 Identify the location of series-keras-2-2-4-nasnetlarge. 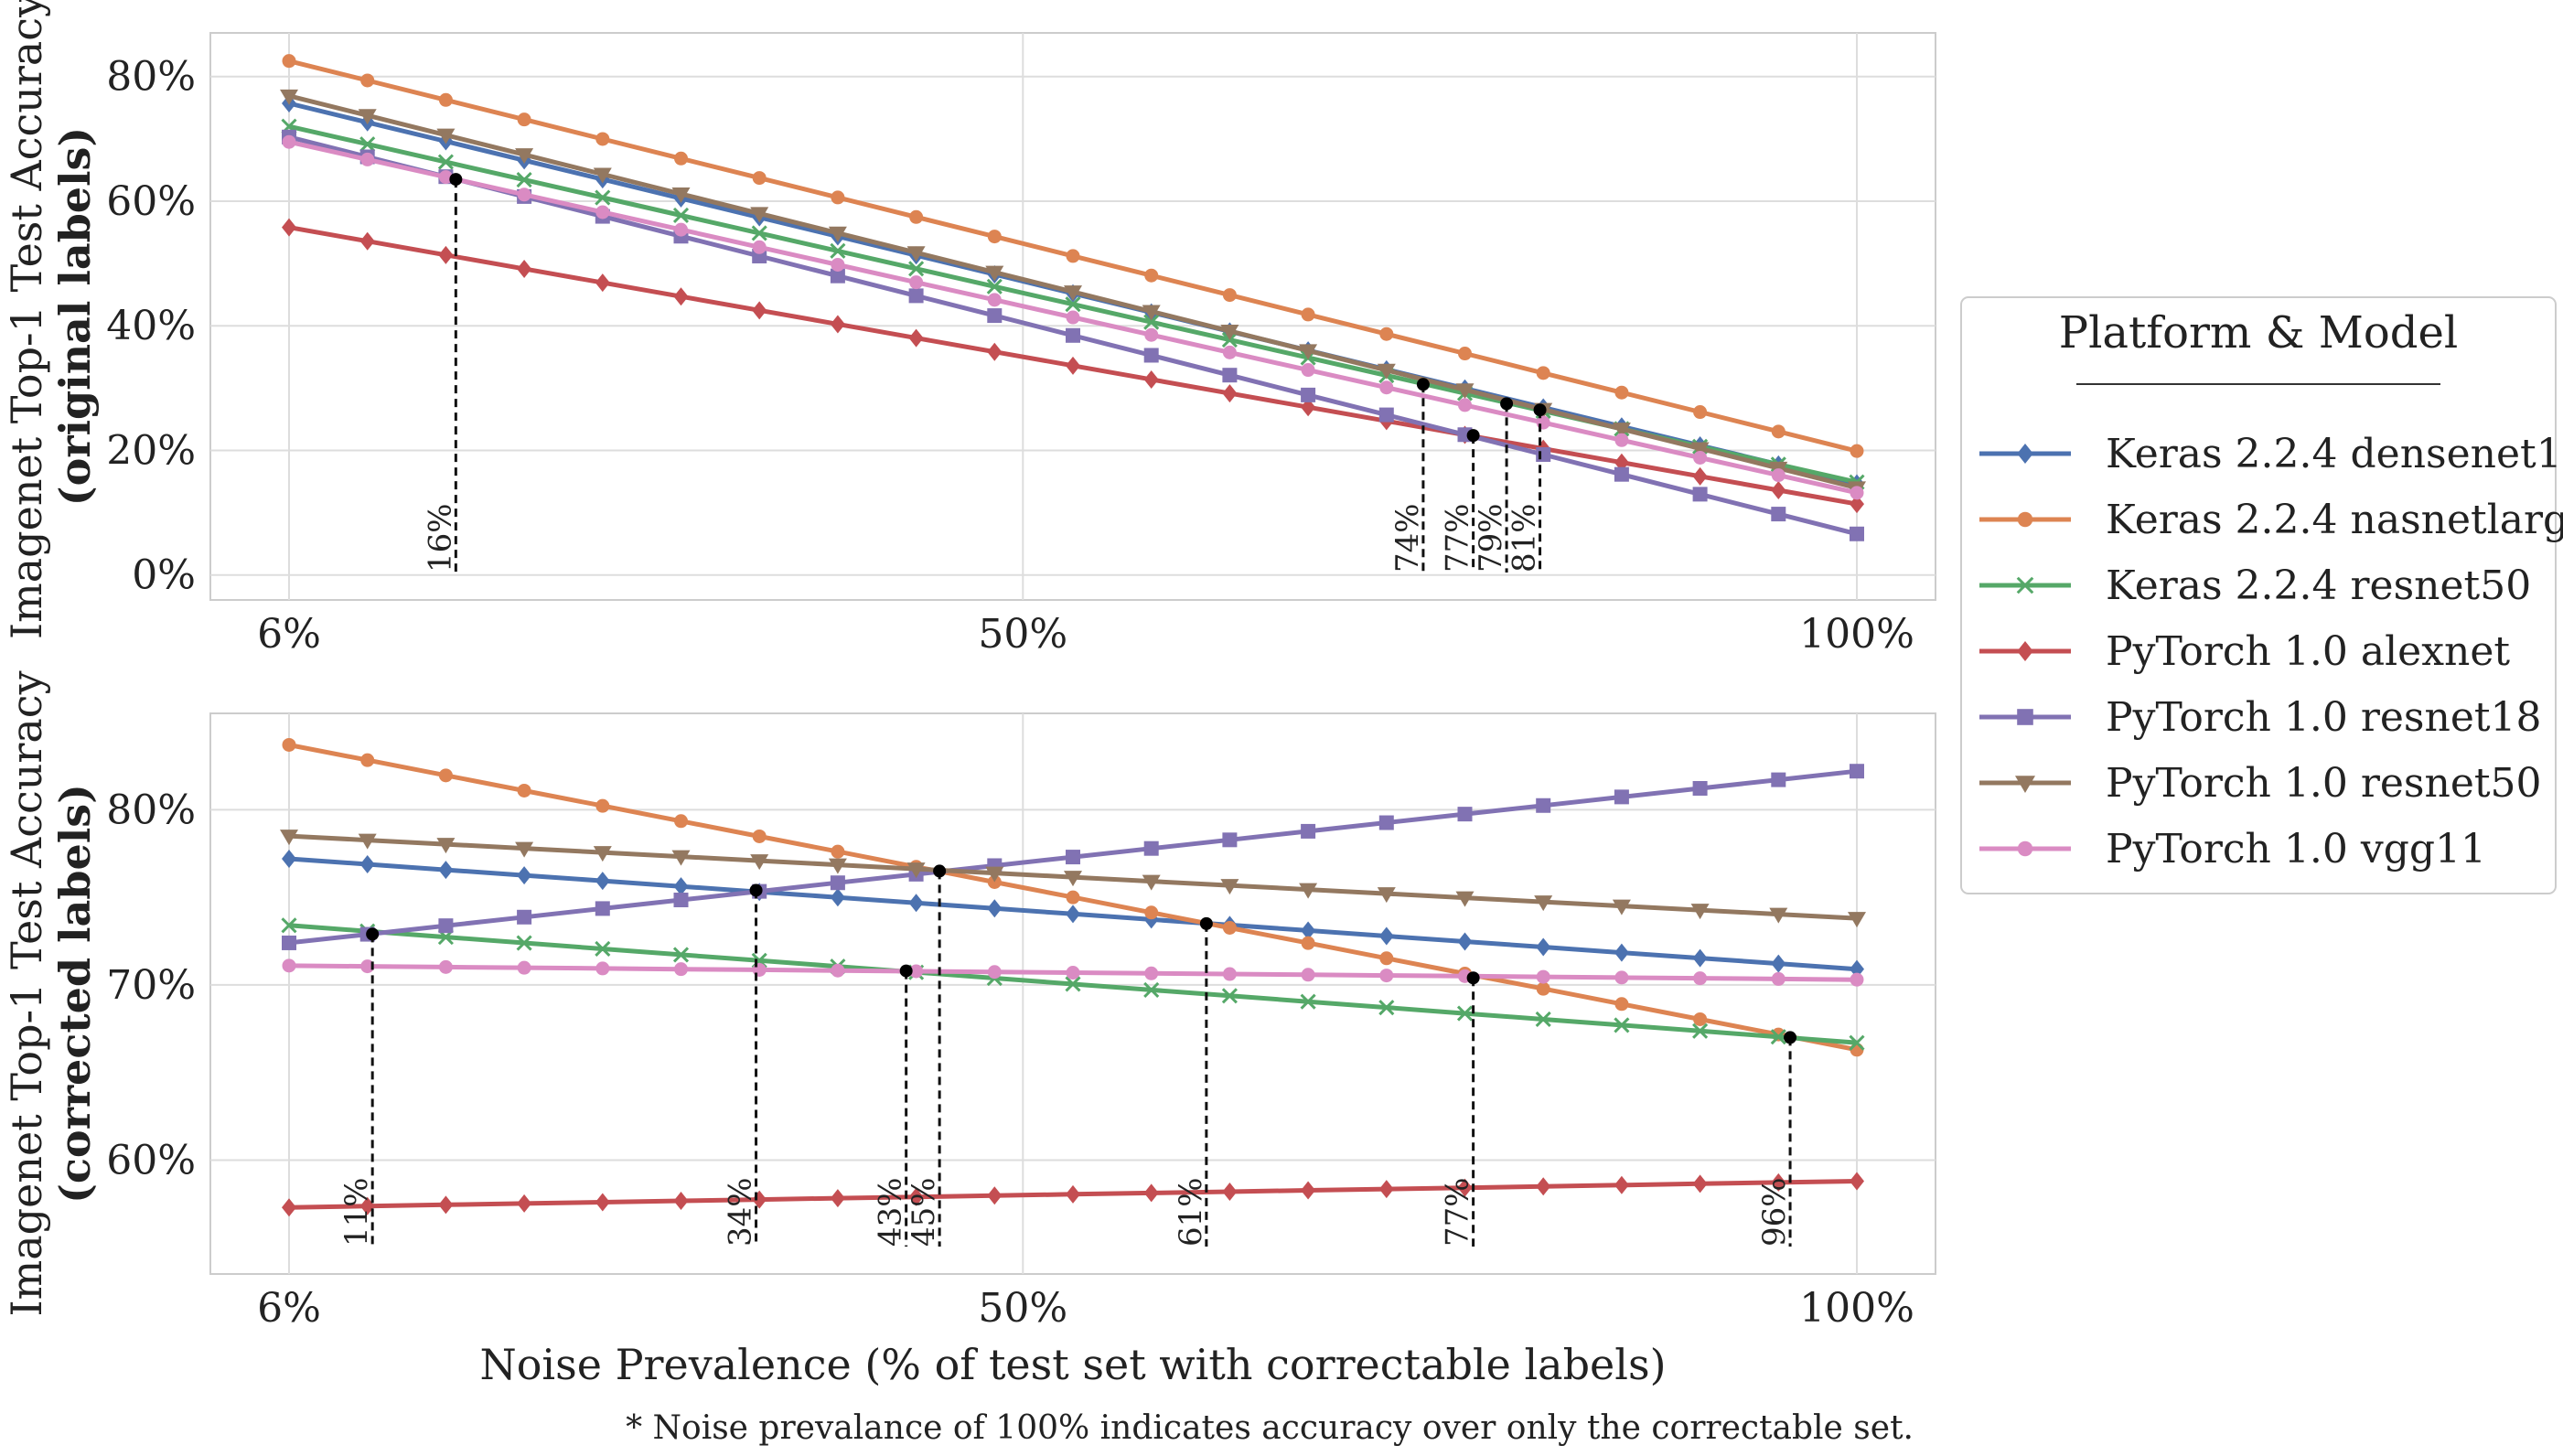
(1073, 897).